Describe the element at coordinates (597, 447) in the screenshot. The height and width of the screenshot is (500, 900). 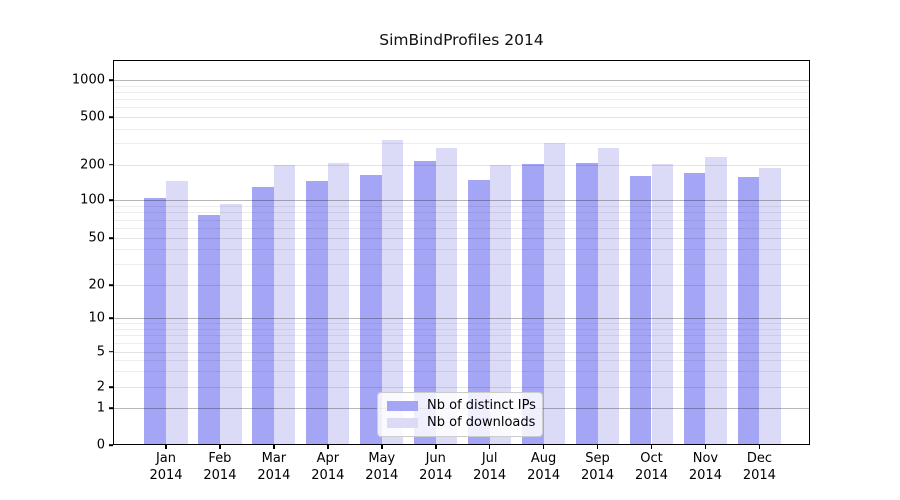
I see `x-tick-mark-sep` at that location.